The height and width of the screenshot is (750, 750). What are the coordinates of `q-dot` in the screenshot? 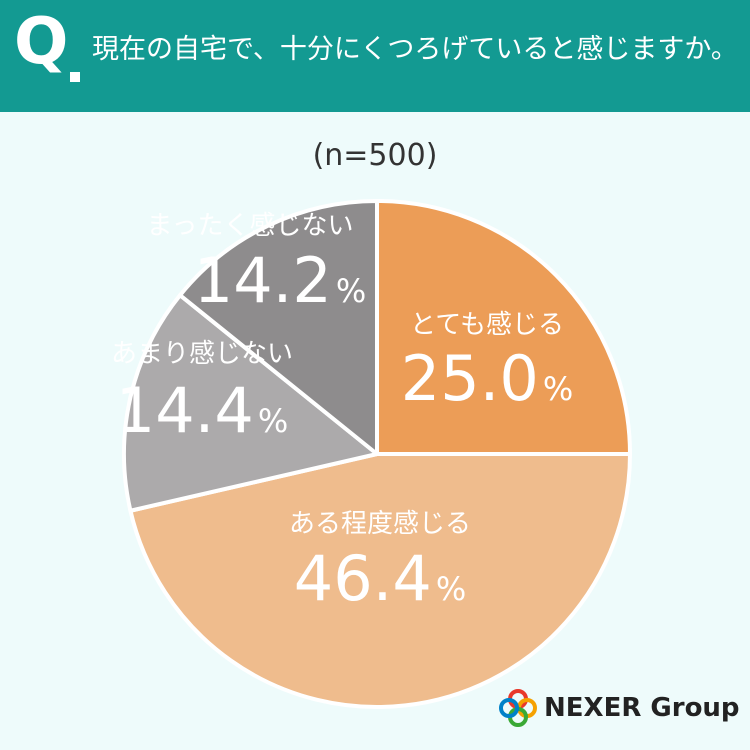 It's located at (75, 77).